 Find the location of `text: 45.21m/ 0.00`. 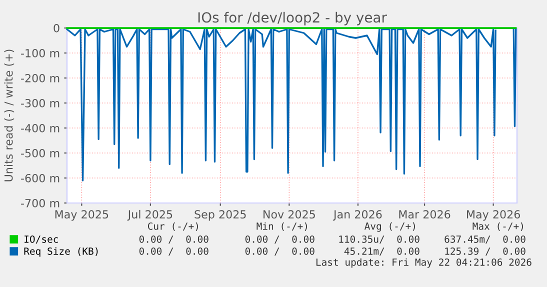

text: 45.21m/ 0.00 is located at coordinates (382, 251).